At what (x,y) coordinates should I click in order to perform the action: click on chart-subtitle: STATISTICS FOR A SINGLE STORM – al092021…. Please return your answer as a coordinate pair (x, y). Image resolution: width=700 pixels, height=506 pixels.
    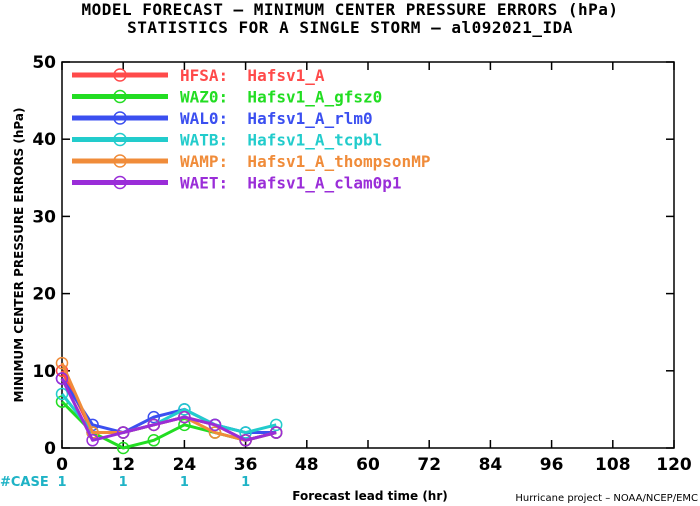
    Looking at the image, I should click on (350, 27).